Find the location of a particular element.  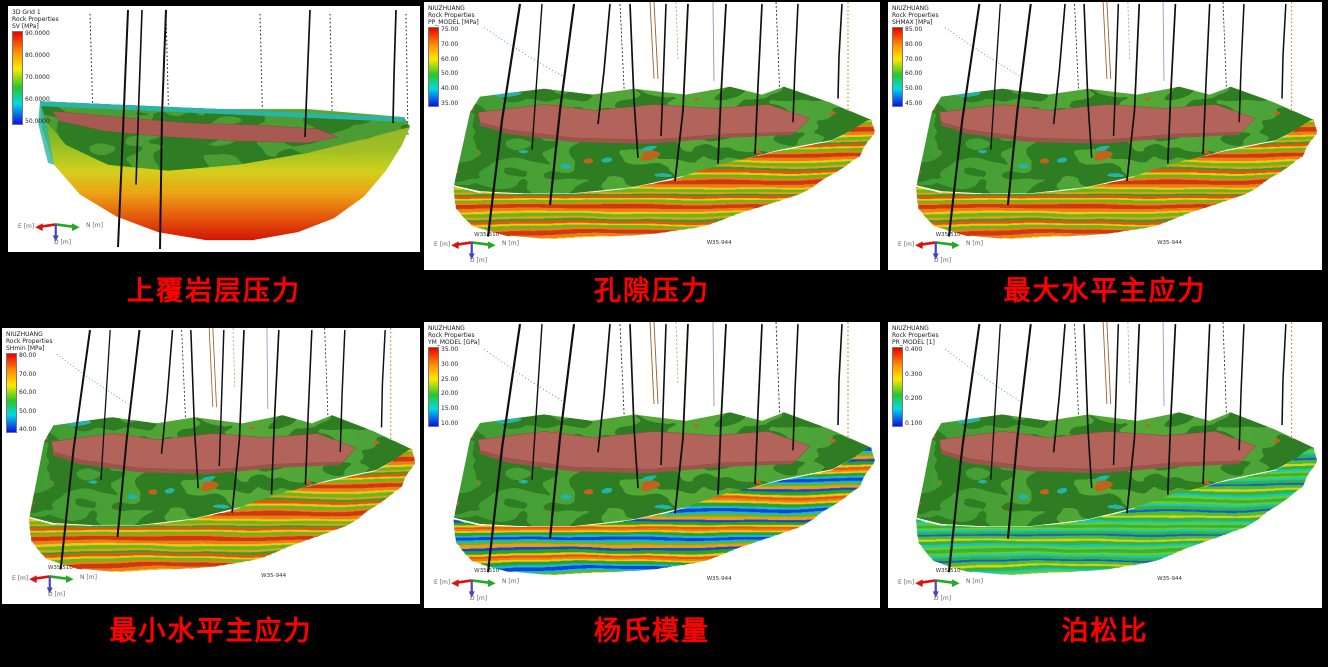

legend-title-line: SHMAX [MPa] is located at coordinates (912, 22).